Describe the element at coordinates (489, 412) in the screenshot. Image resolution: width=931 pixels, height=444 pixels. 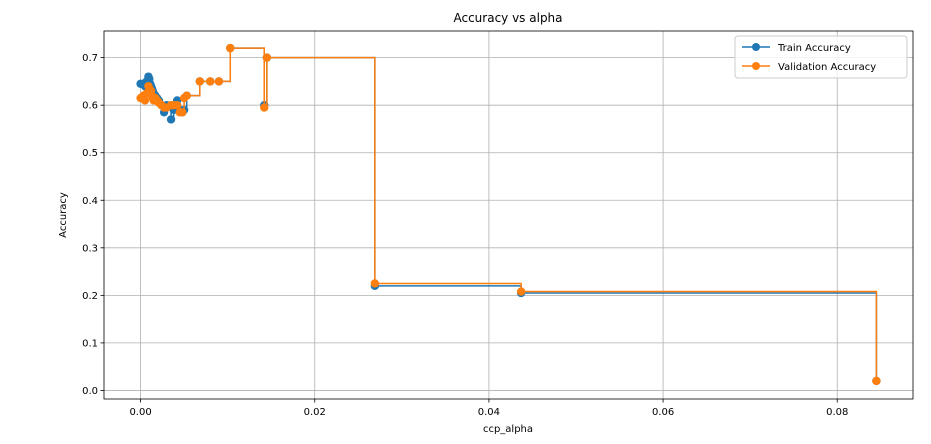
I see `x-tick-label: 0.04` at that location.